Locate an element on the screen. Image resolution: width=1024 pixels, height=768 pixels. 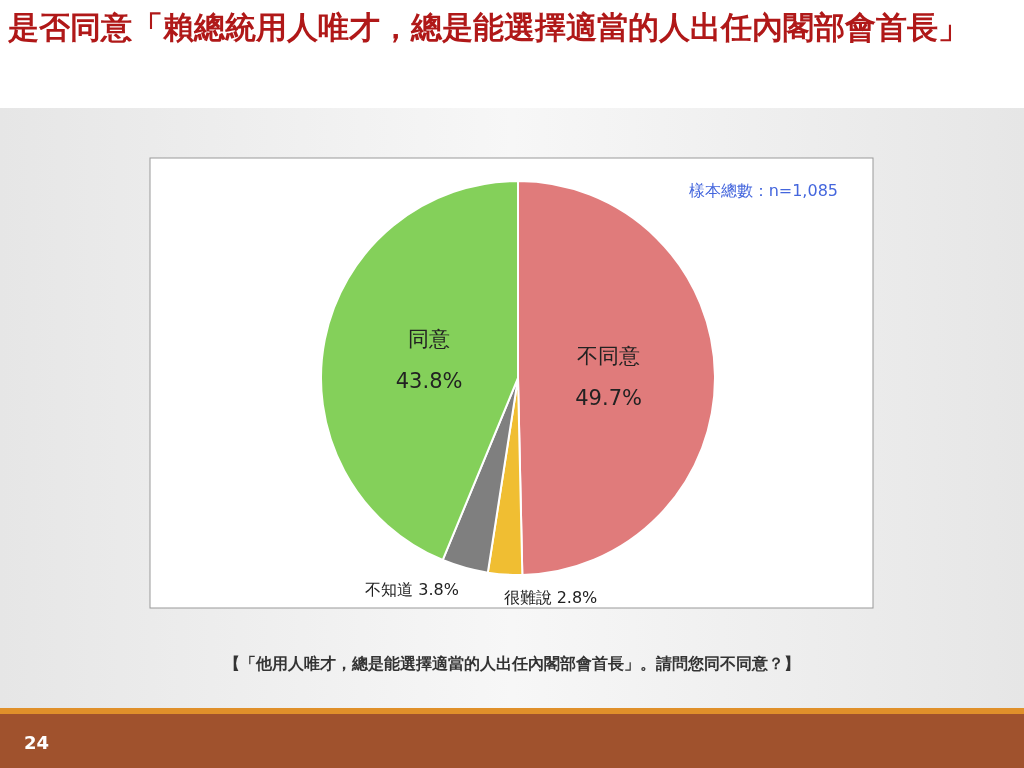
data-label: 43.8% is located at coordinates (429, 381).